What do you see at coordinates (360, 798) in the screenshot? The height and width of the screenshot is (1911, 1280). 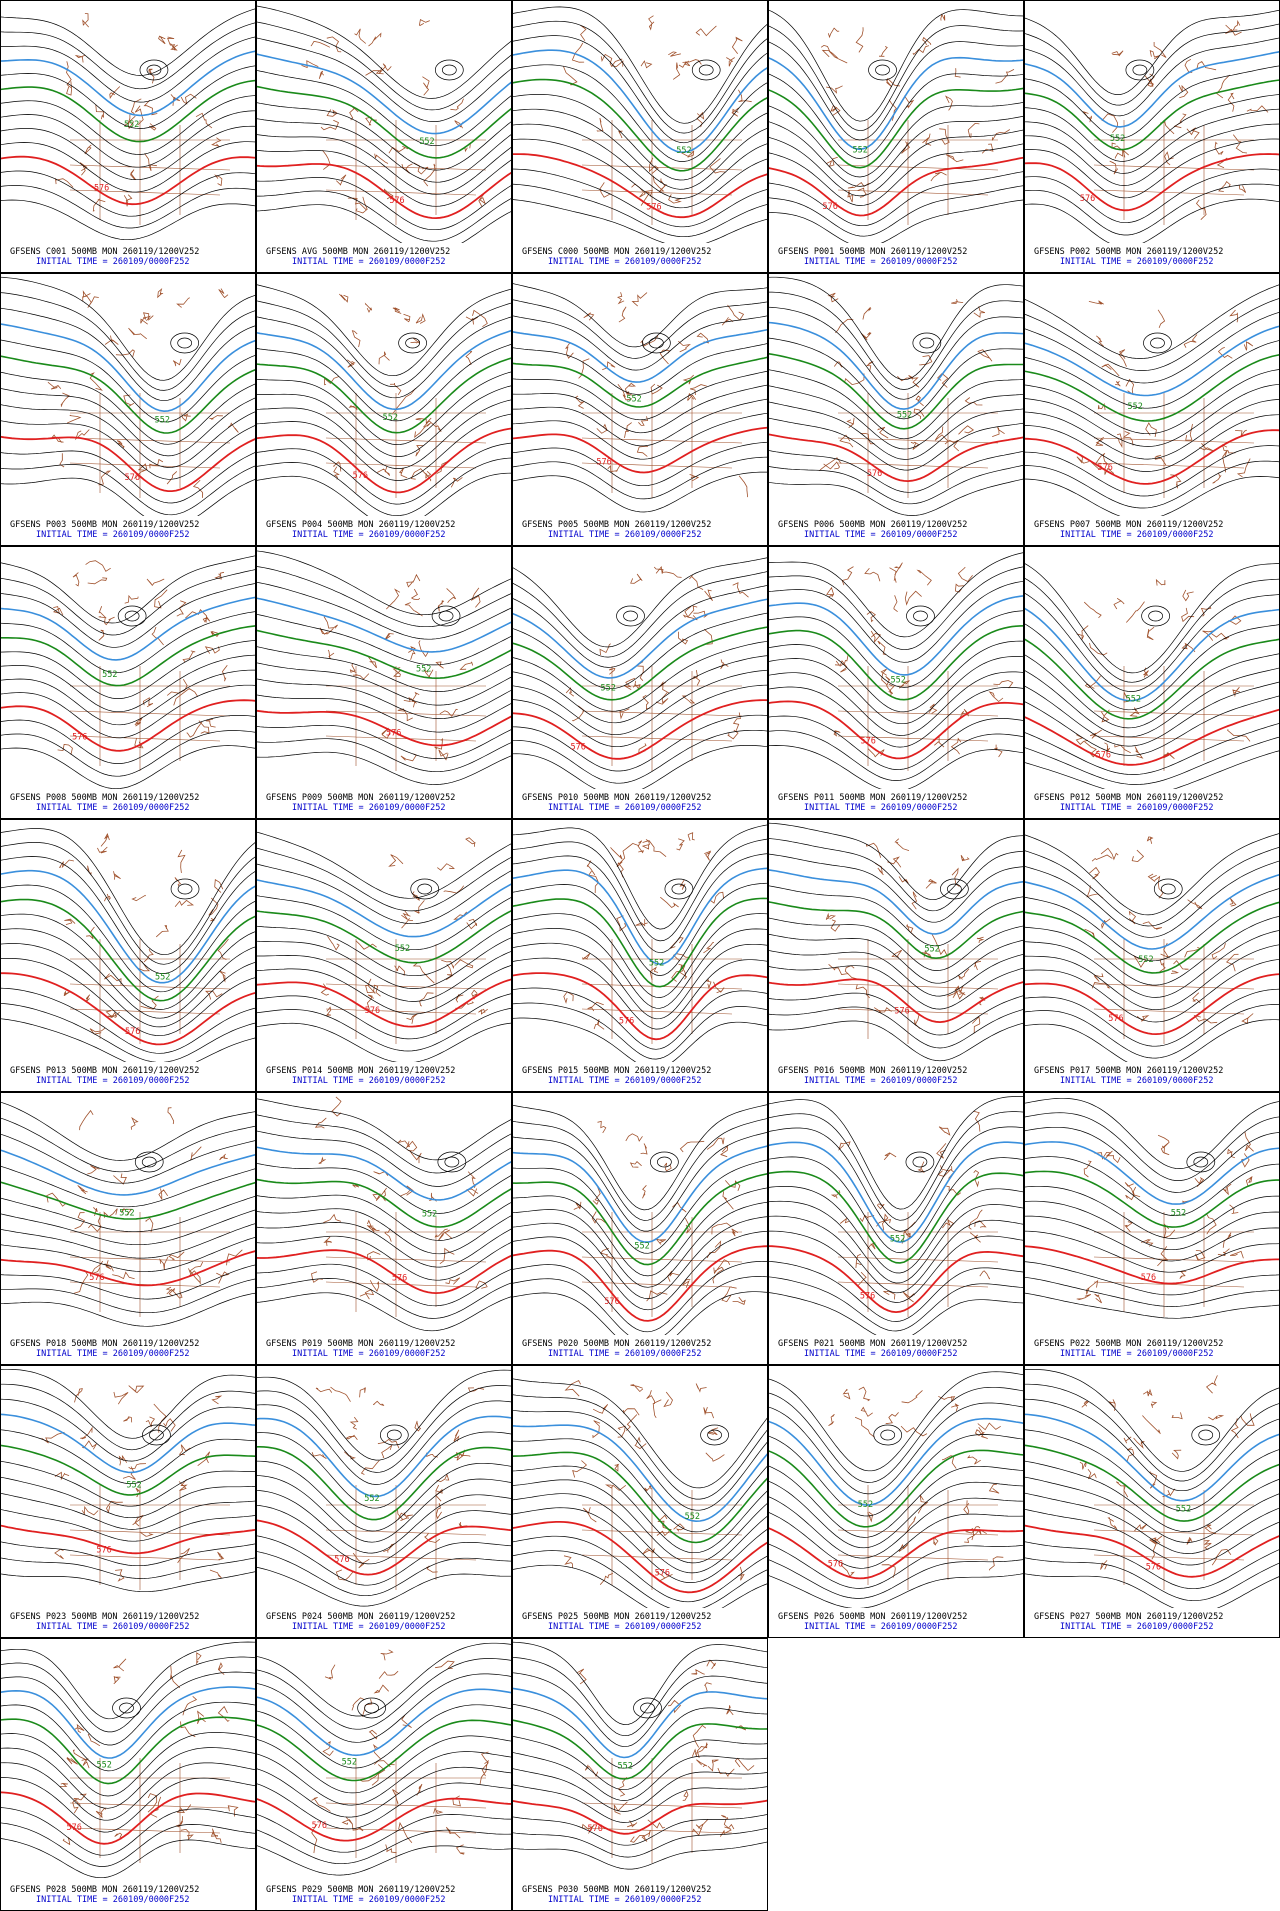 I see `panel-title: GFSENS P009 500MB MON 260119/1200V252` at bounding box center [360, 798].